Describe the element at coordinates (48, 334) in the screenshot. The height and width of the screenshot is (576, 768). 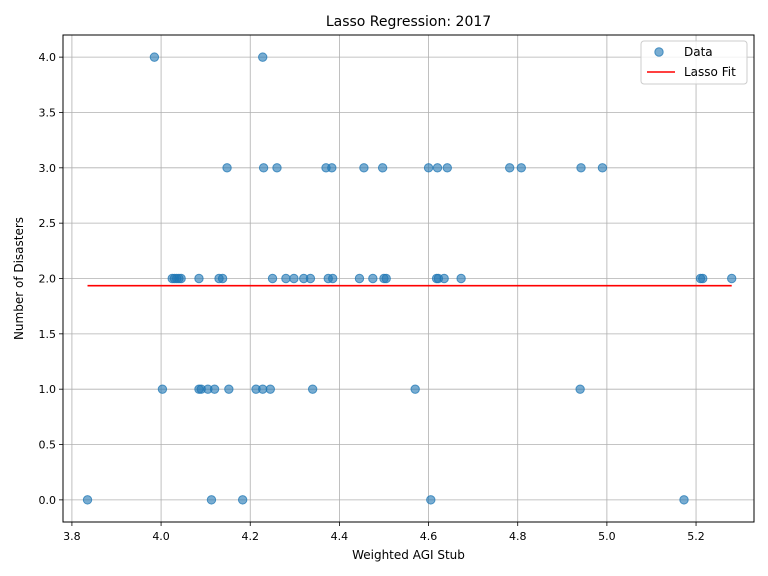
I see `y-tick-label: 1.5` at that location.